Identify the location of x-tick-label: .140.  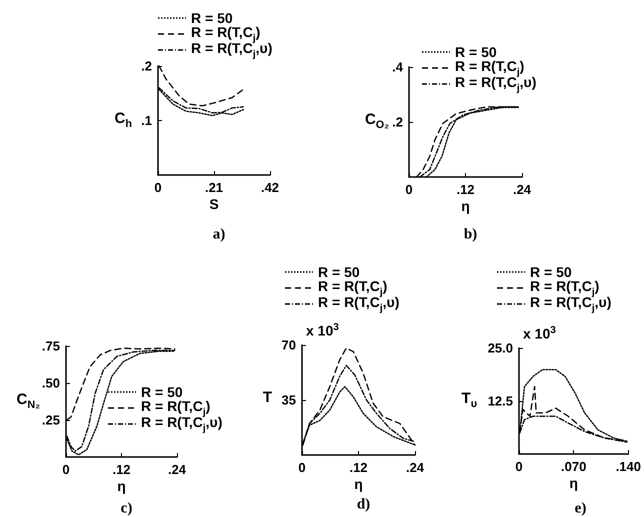
(629, 466).